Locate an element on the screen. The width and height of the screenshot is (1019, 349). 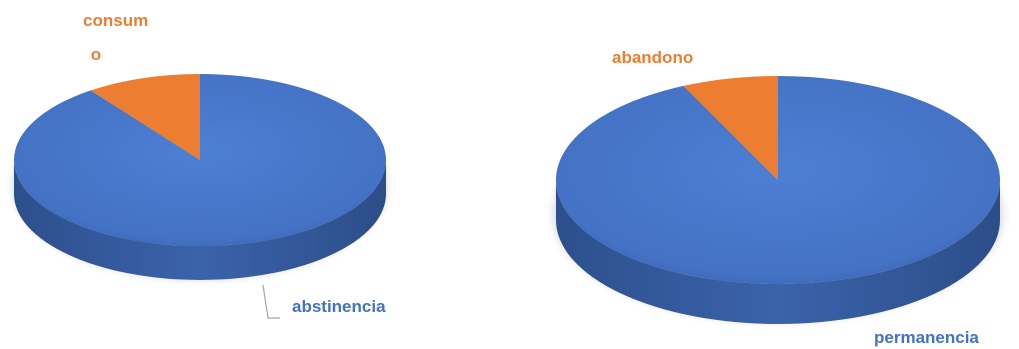
label-leader-line is located at coordinates (271, 301).